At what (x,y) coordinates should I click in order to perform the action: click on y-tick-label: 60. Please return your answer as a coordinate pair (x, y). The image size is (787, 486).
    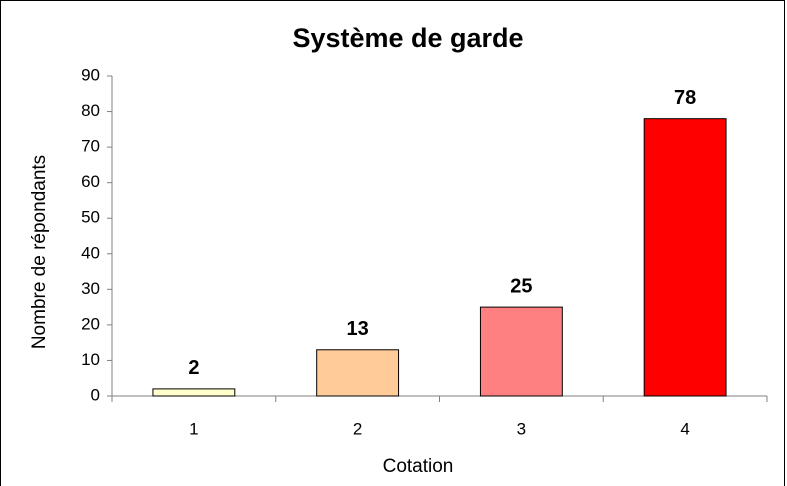
    Looking at the image, I should click on (90, 181).